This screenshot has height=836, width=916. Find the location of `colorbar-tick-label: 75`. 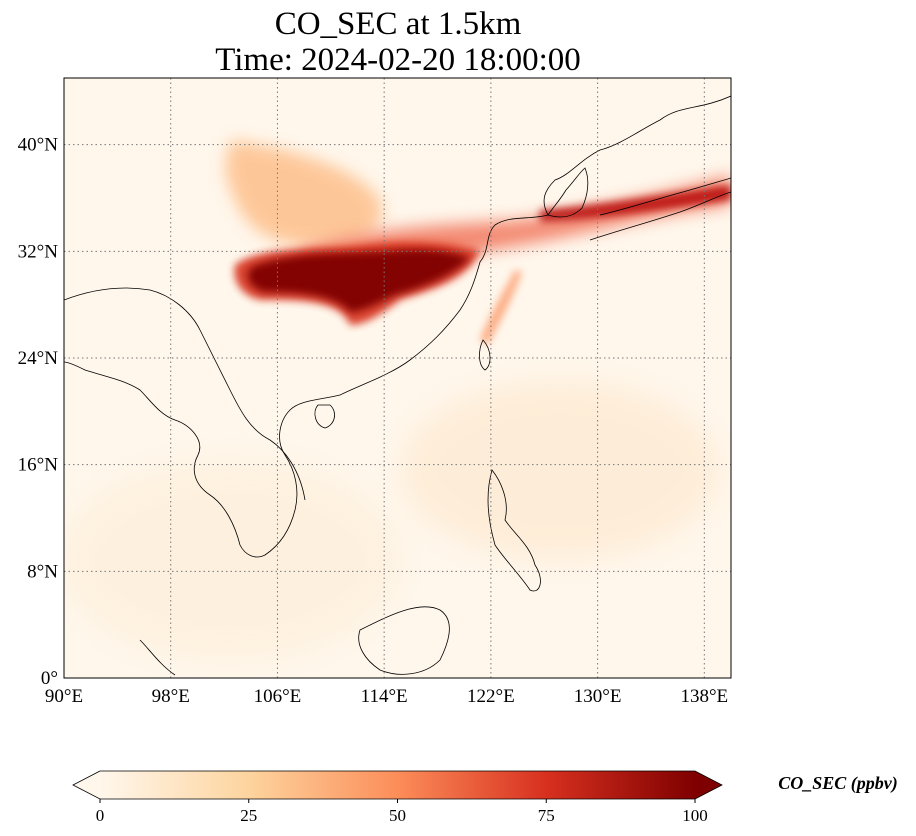

colorbar-tick-label: 75 is located at coordinates (546, 815).